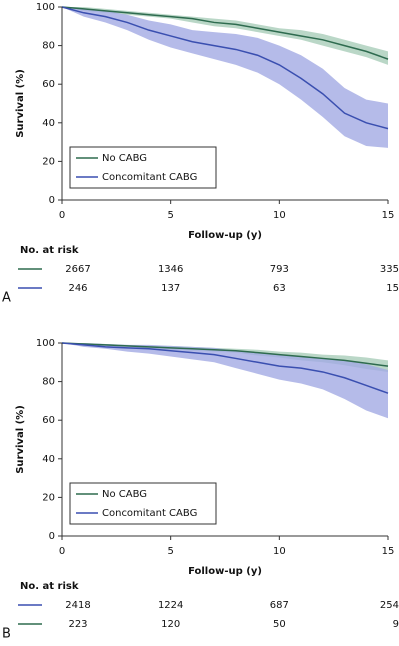 This screenshot has height=646, width=399. What do you see at coordinates (6, 298) in the screenshot?
I see `panel-label: A` at bounding box center [6, 298].